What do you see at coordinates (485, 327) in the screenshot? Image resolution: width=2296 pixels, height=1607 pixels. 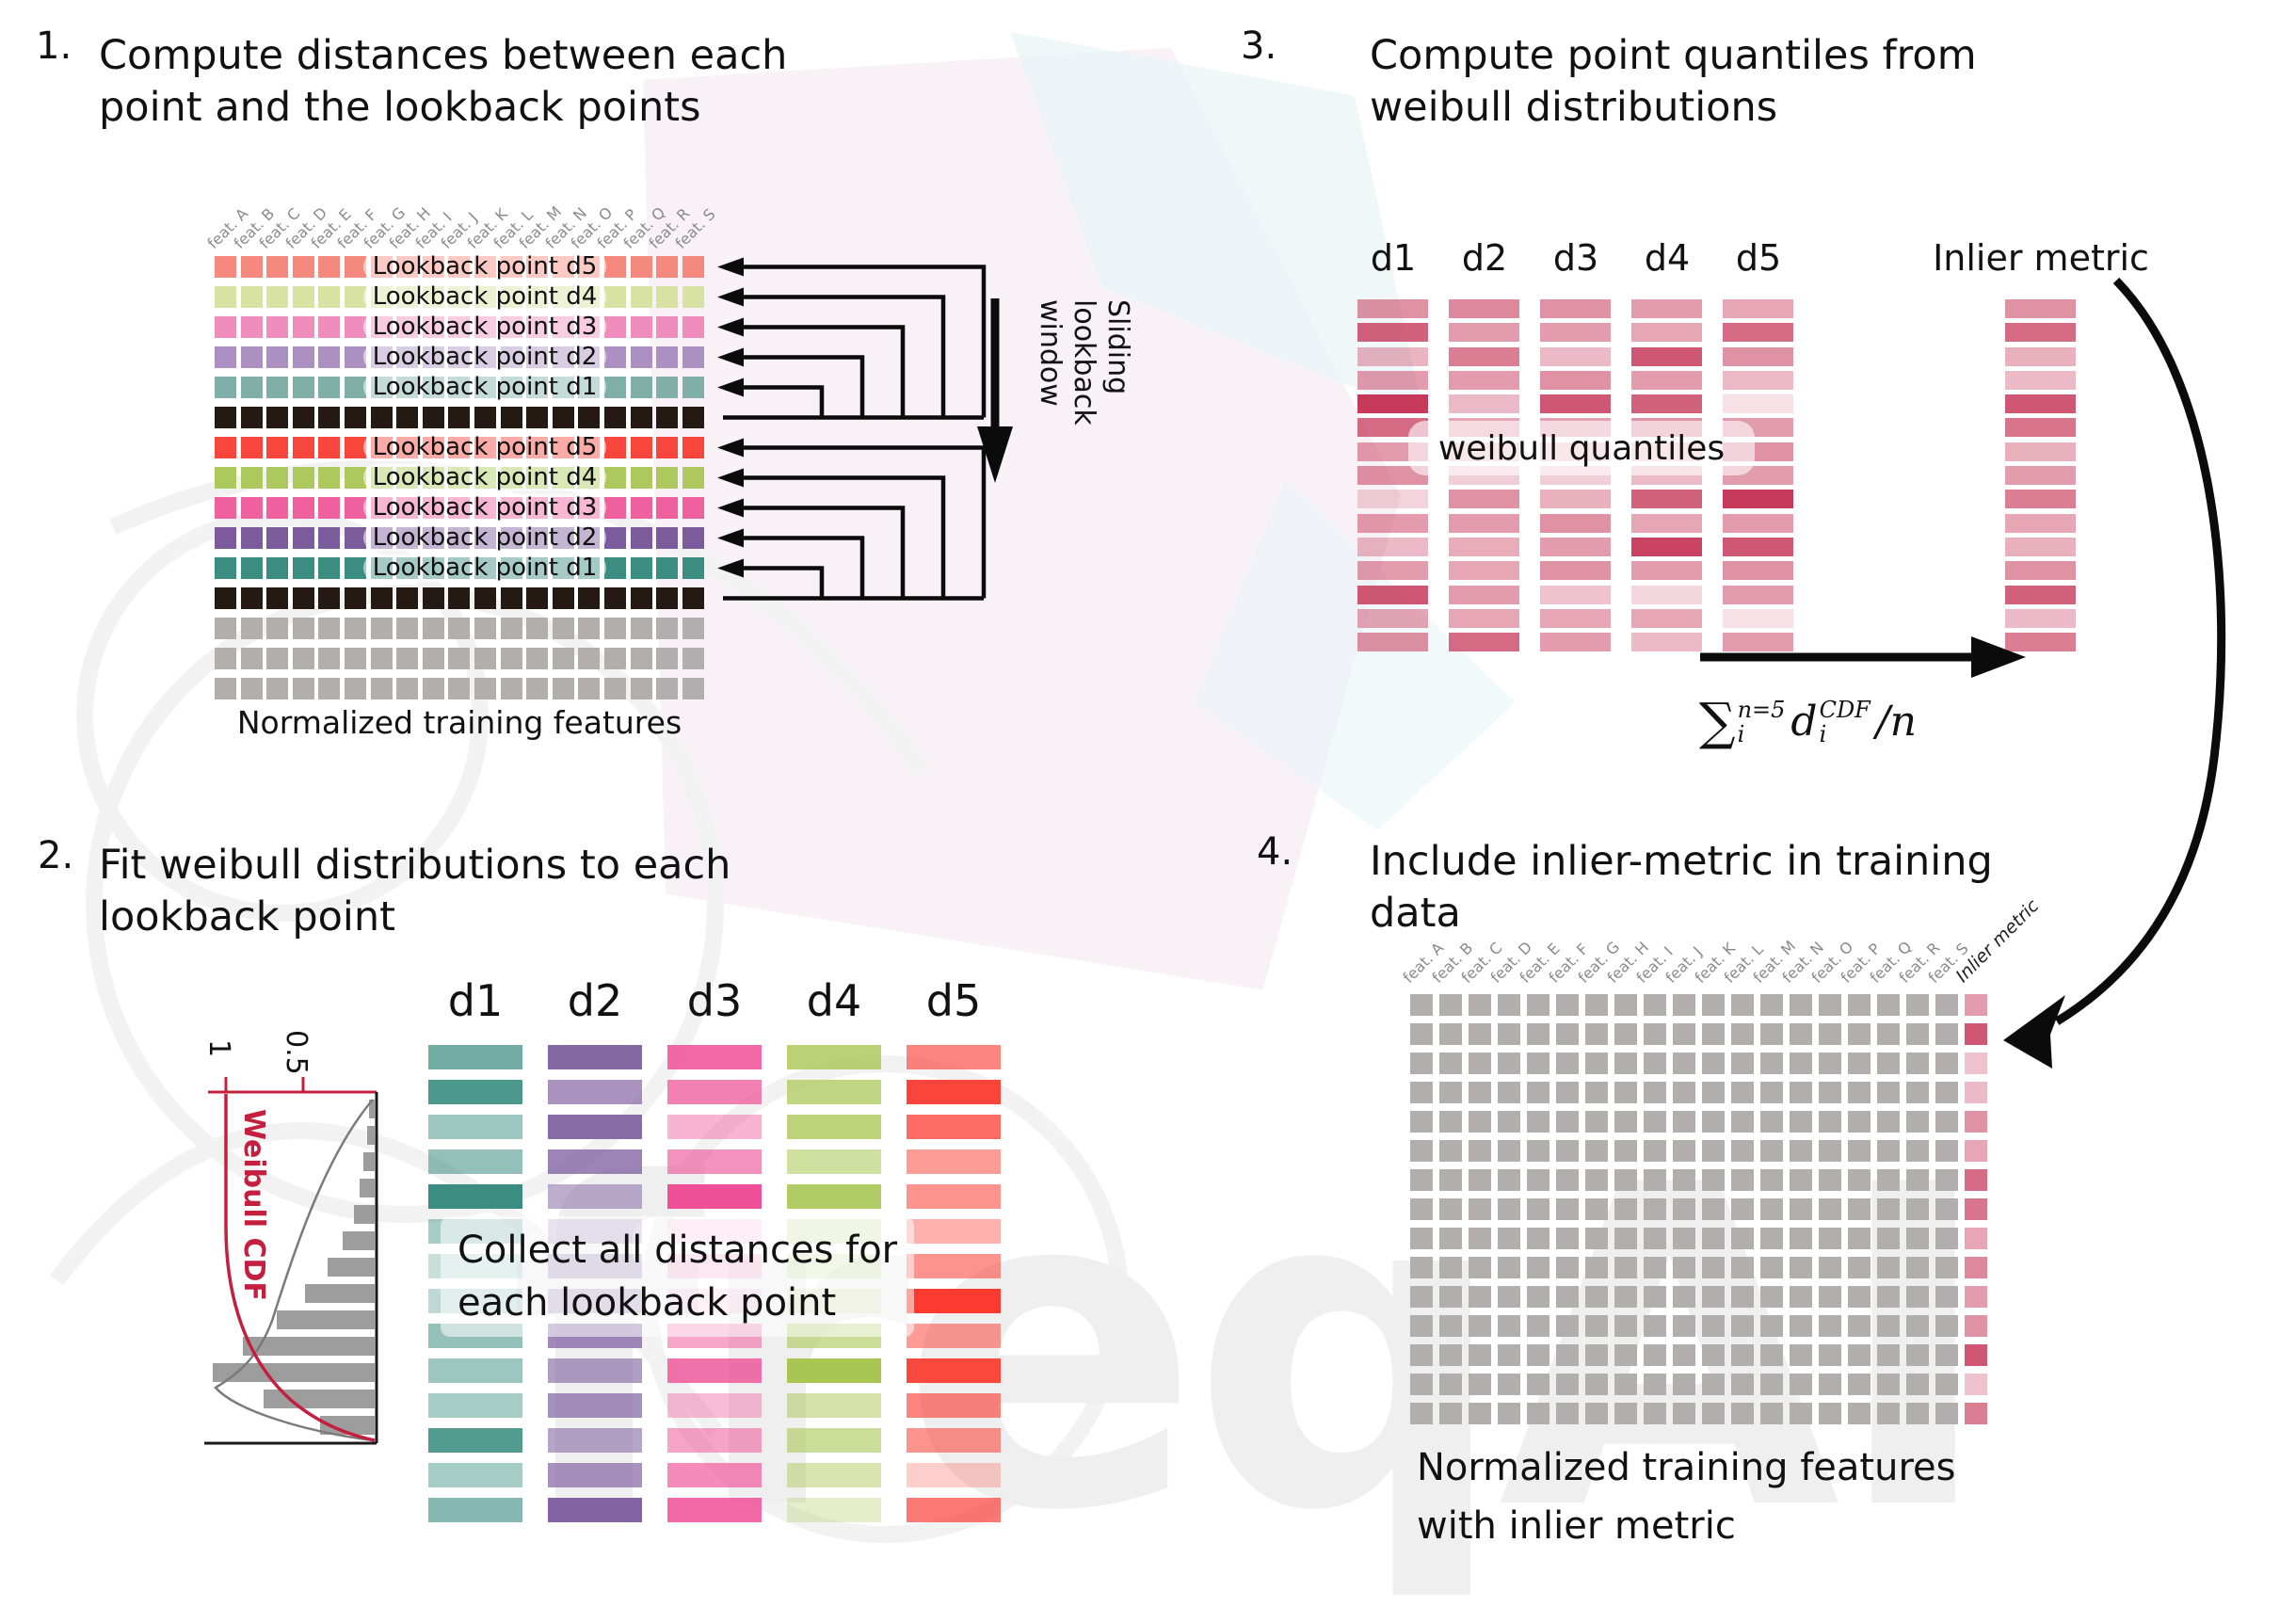 I see `lookback-row-label: Lookback point d3` at bounding box center [485, 327].